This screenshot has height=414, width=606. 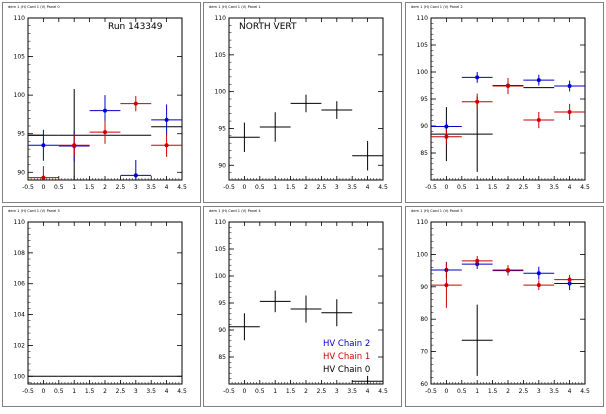 What do you see at coordinates (424, 352) in the screenshot?
I see `y-tick-label: 70` at bounding box center [424, 352].